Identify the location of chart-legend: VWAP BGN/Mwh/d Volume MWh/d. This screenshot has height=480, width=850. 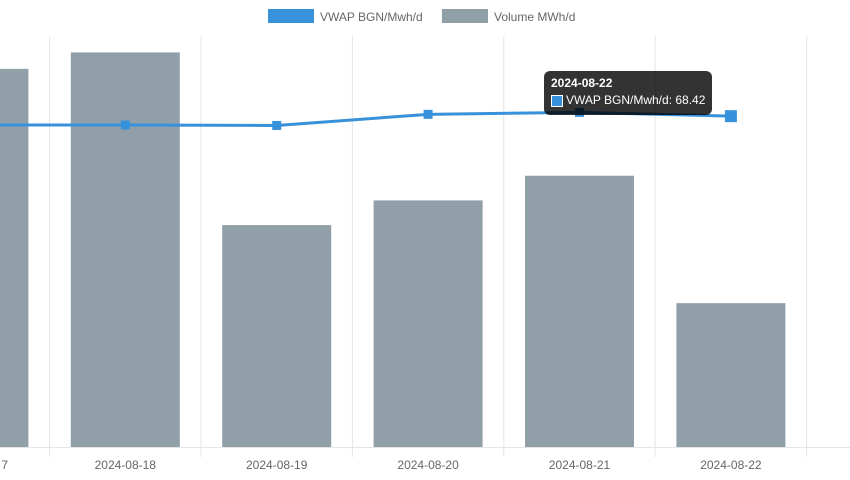
(421, 16).